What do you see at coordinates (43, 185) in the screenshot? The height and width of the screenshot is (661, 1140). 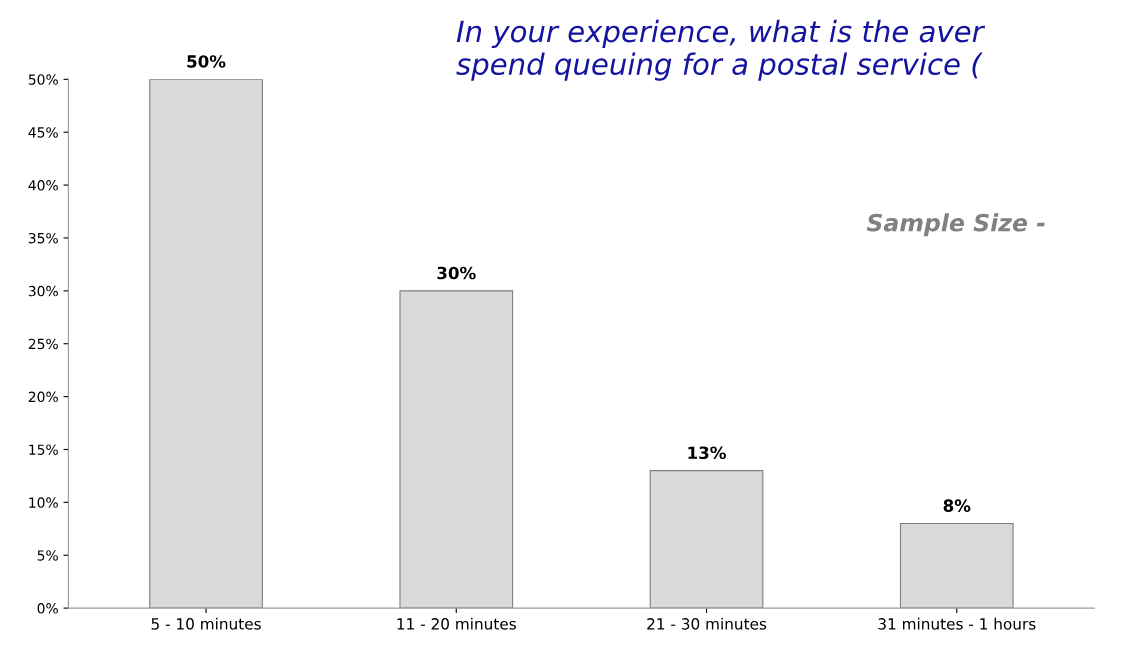 I see `y-tick-label: 40%` at bounding box center [43, 185].